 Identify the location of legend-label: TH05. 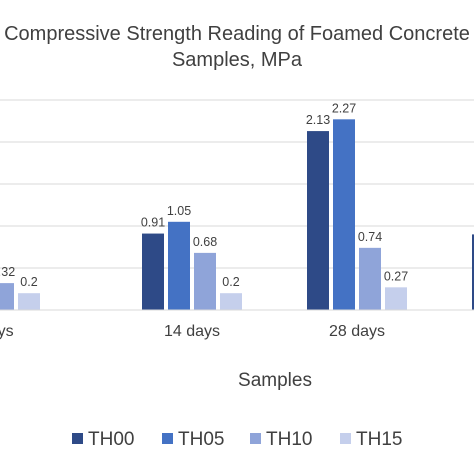
(201, 439).